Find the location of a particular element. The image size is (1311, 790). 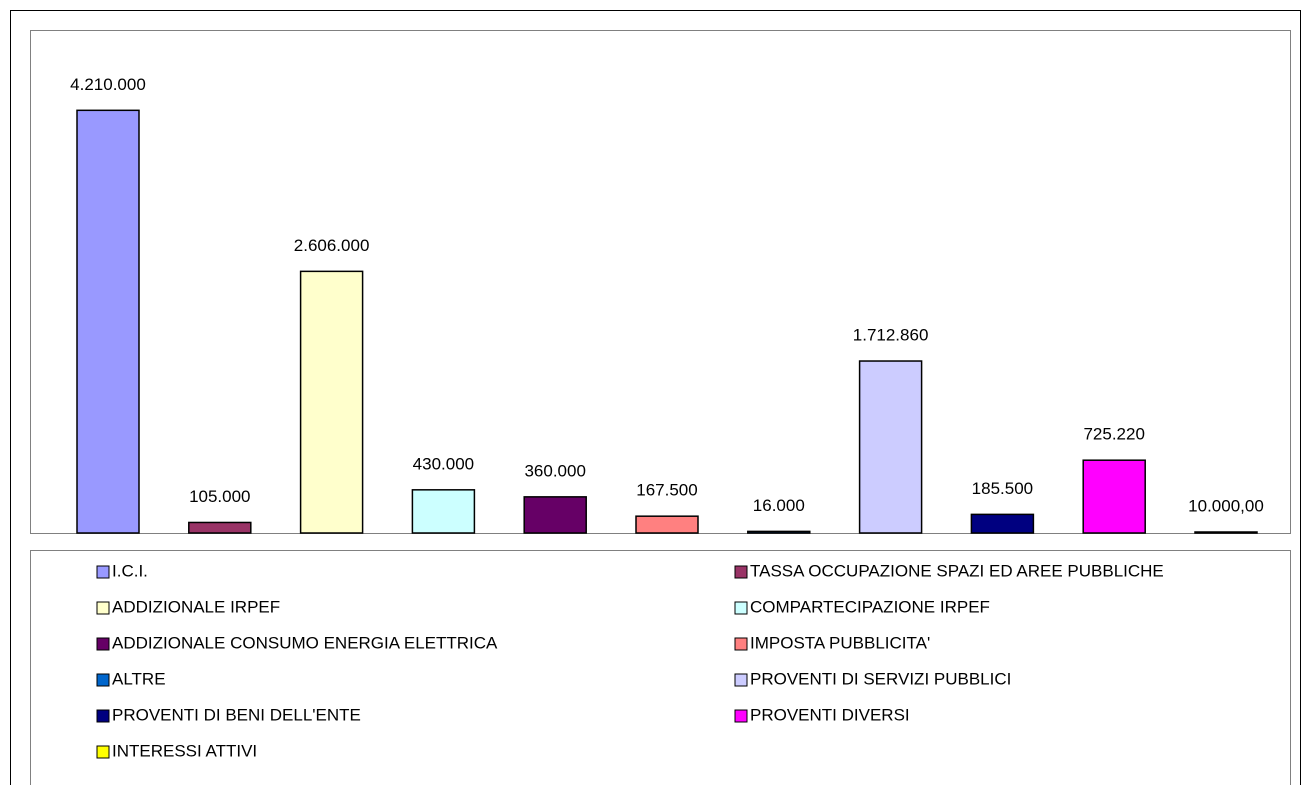

legend-label: PROVENTI DI BENI DELL'ENTE is located at coordinates (236, 714).